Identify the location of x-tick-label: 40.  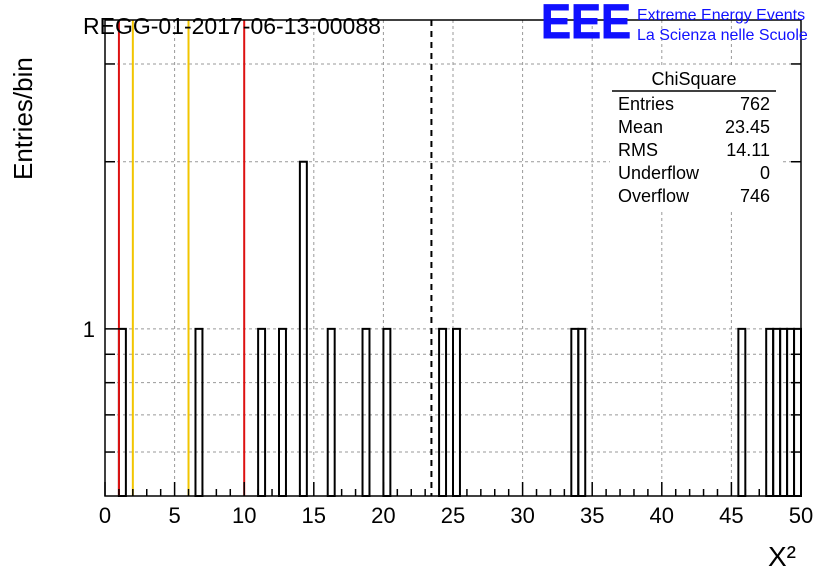
(662, 515).